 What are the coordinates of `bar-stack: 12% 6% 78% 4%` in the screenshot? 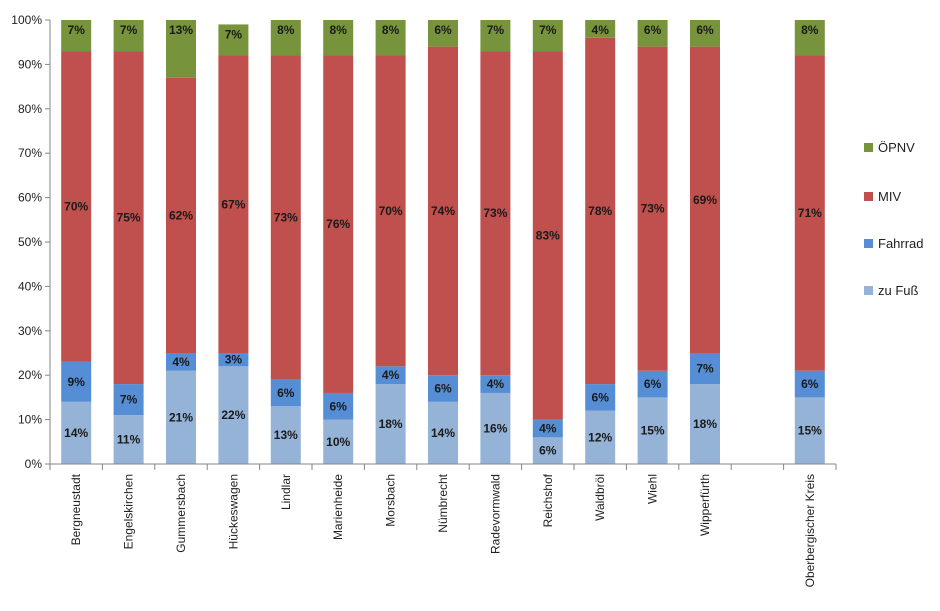 It's located at (600, 242).